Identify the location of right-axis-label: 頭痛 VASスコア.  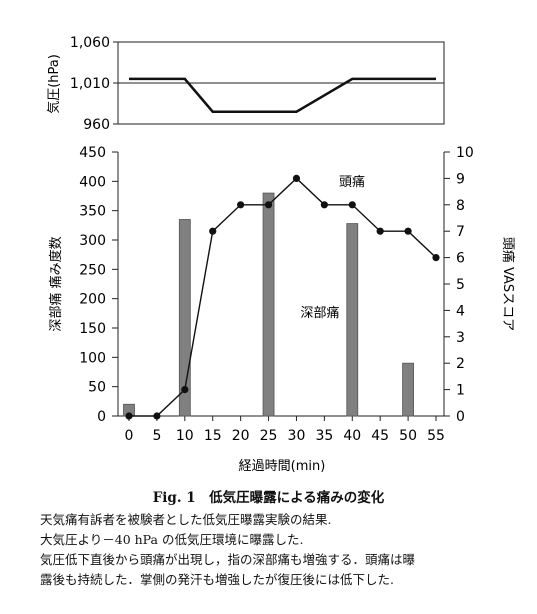
(508, 284).